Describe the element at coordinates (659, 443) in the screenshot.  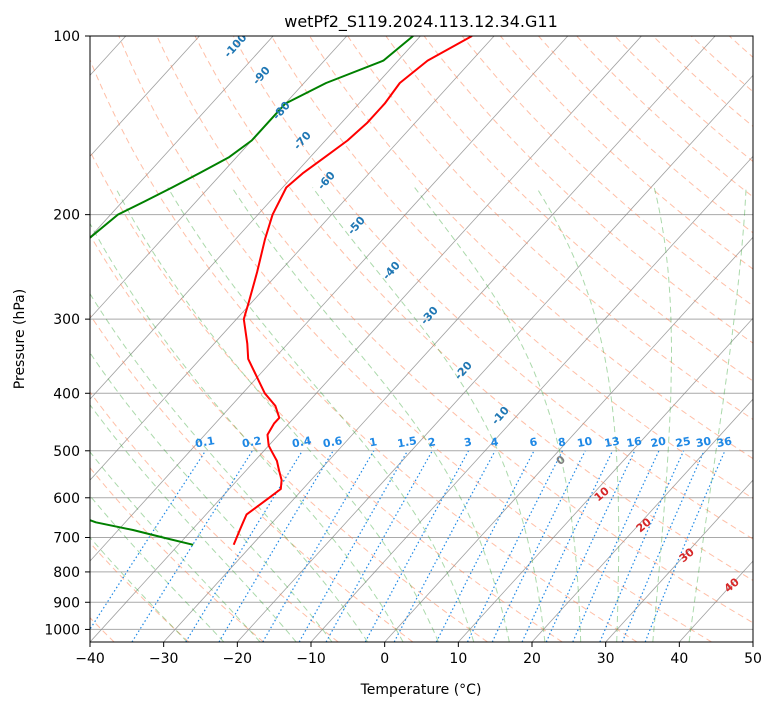
I see `mixing-ratio-label: 20` at that location.